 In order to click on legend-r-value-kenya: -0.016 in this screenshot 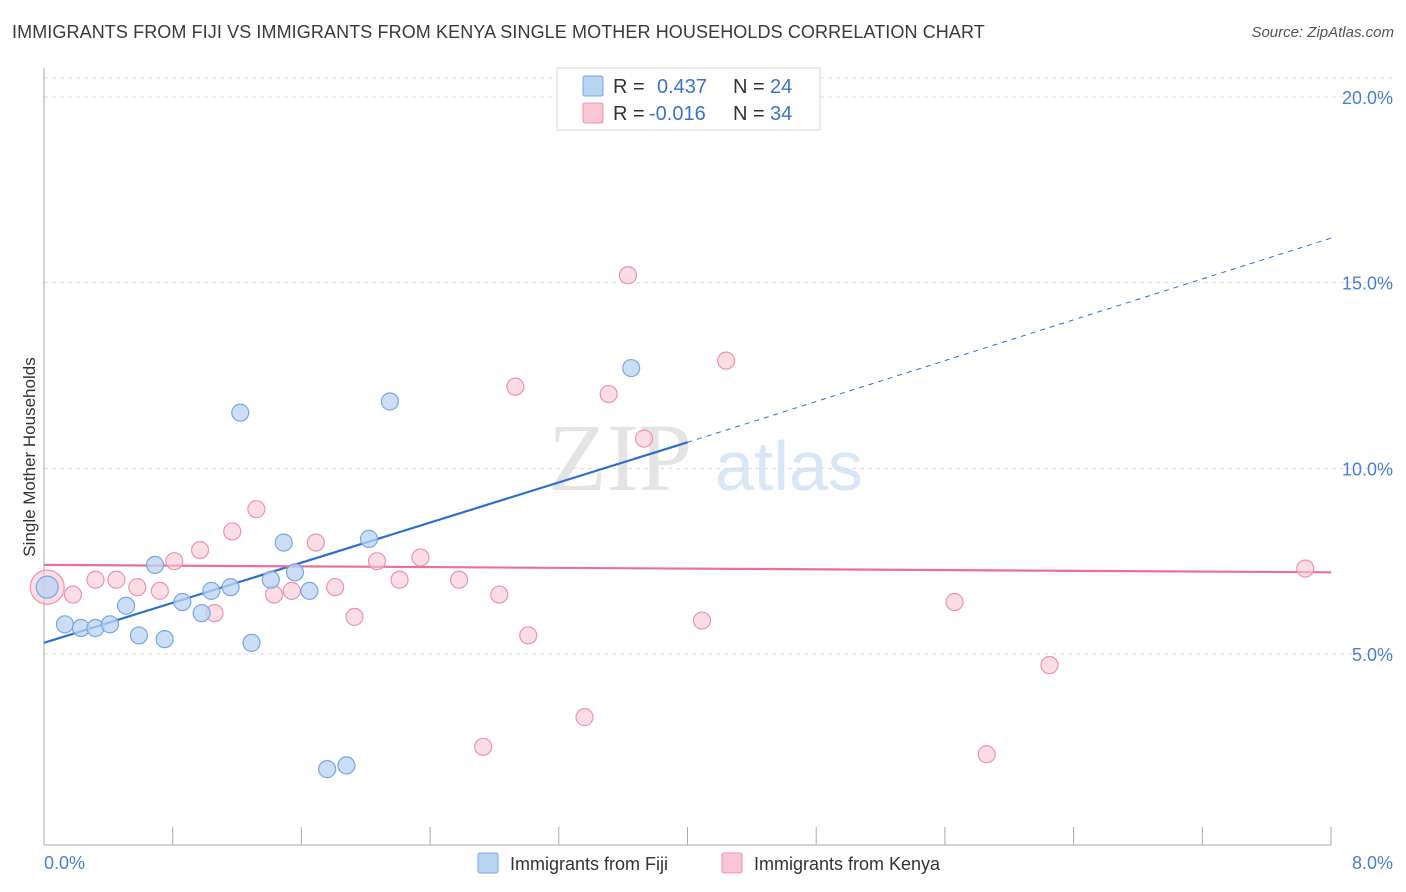, I will do `click(677, 114)`.